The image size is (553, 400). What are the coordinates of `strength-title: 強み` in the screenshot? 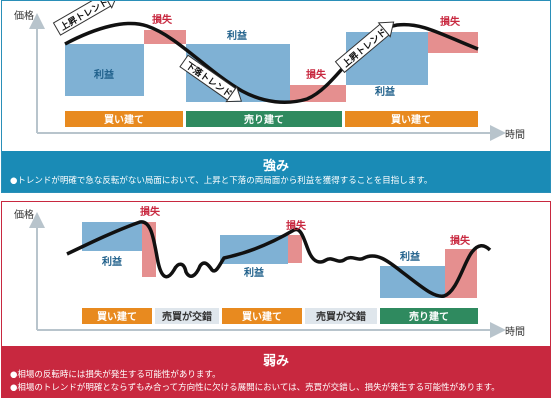 It's located at (275, 166).